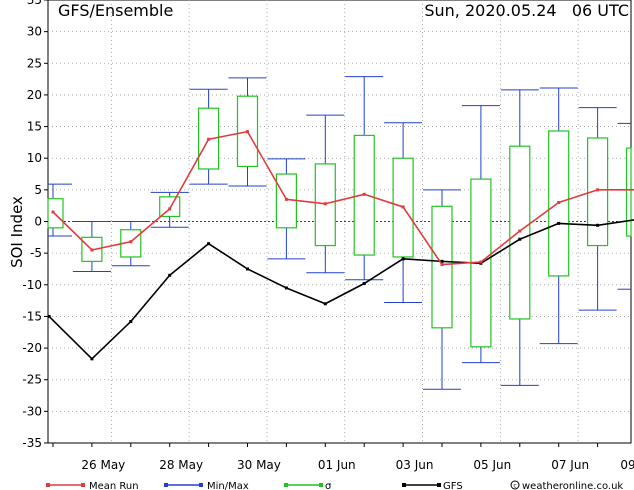  Describe the element at coordinates (36, 253) in the screenshot. I see `y-tick-label: -5` at that location.